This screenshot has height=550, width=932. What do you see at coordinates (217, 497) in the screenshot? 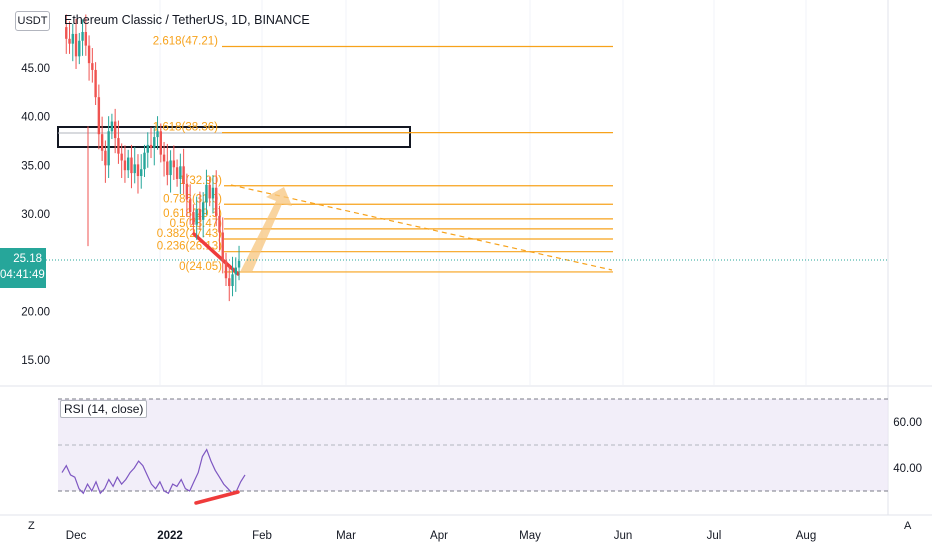
I see `rsi-divergence-line` at bounding box center [217, 497].